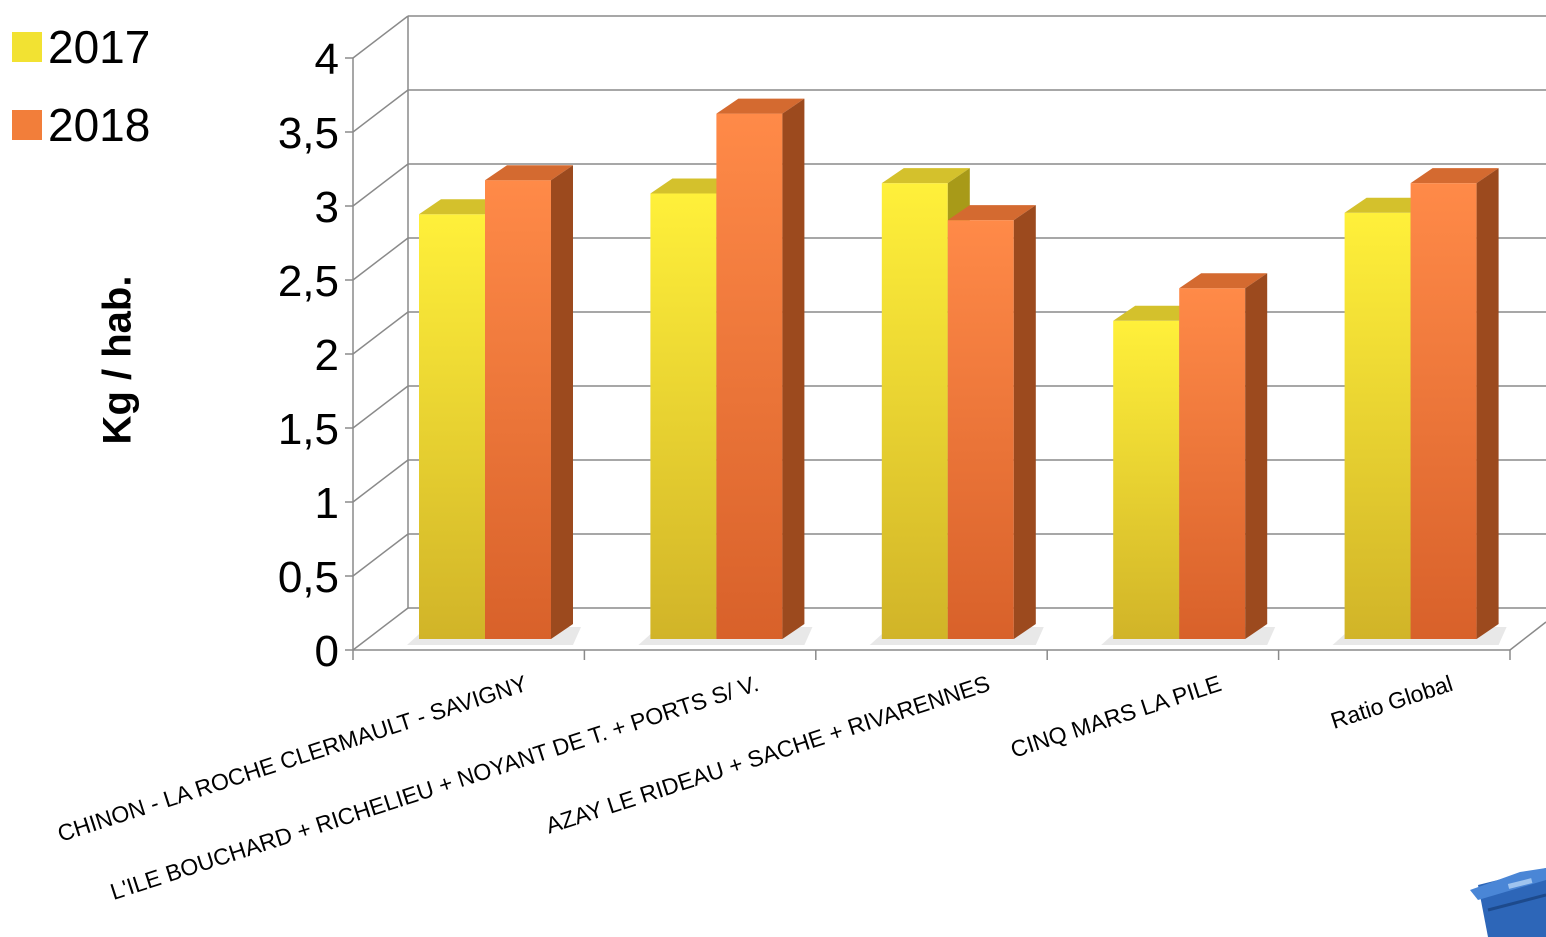  What do you see at coordinates (327, 355) in the screenshot?
I see `y-tick-label: 2` at bounding box center [327, 355].